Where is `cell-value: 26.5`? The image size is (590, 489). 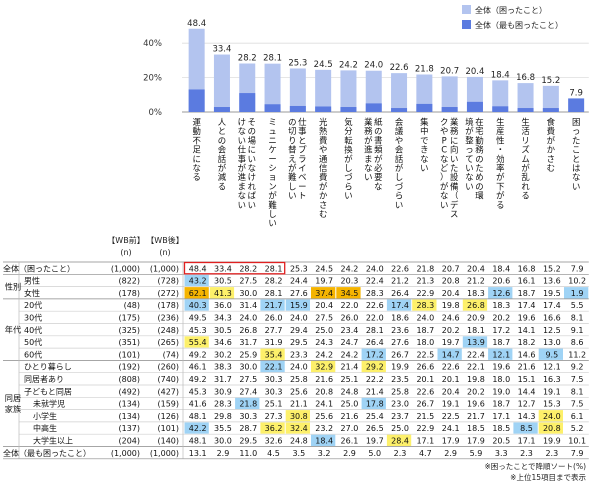 cell-value: 26.5 is located at coordinates (375, 428).